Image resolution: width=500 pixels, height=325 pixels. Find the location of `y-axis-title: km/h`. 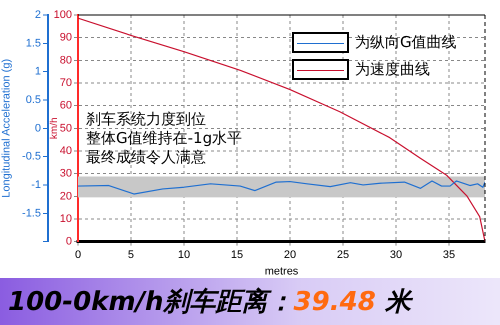

y-axis-title: km/h is located at coordinates (54, 128).